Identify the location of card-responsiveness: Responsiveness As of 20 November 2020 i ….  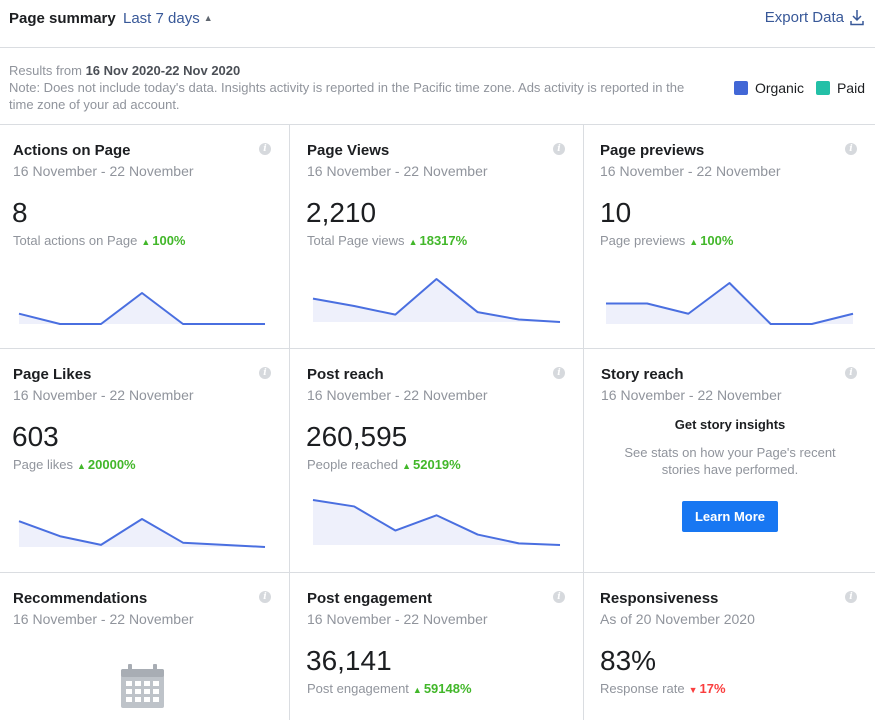
(729, 646).